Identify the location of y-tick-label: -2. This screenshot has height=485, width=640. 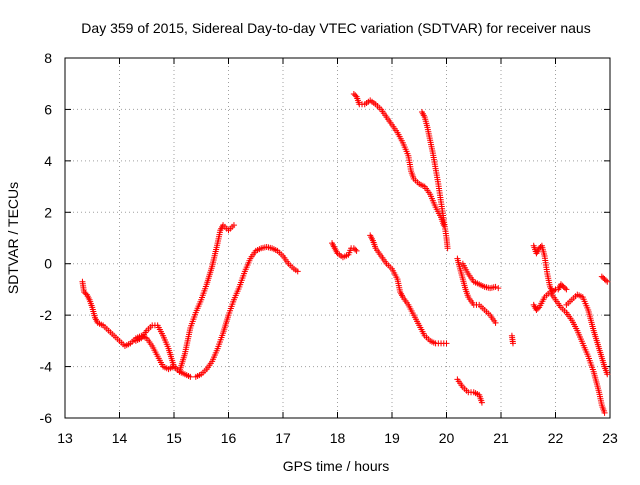
(46, 315).